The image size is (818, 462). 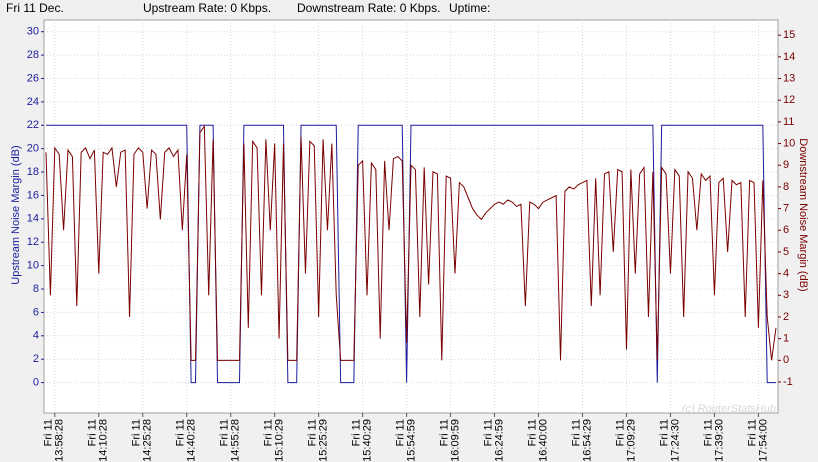 What do you see at coordinates (587, 440) in the screenshot?
I see `x-tick-label: 16:54:29` at bounding box center [587, 440].